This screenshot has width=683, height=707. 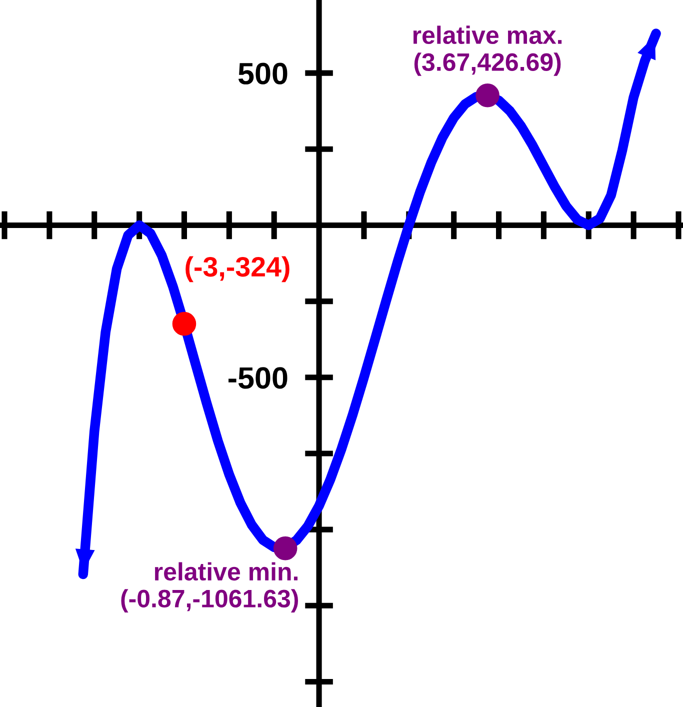 I want to click on annotation: (-3,-324), so click(x=238, y=269).